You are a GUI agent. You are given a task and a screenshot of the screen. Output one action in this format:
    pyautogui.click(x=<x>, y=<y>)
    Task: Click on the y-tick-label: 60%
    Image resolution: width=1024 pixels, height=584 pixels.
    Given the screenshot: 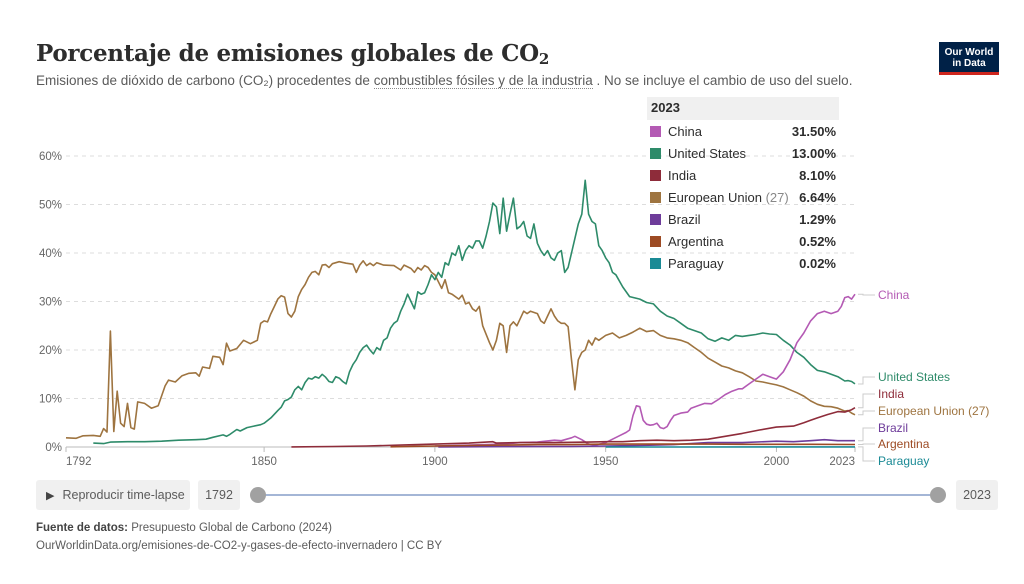 What is the action you would take?
    pyautogui.click(x=50, y=157)
    